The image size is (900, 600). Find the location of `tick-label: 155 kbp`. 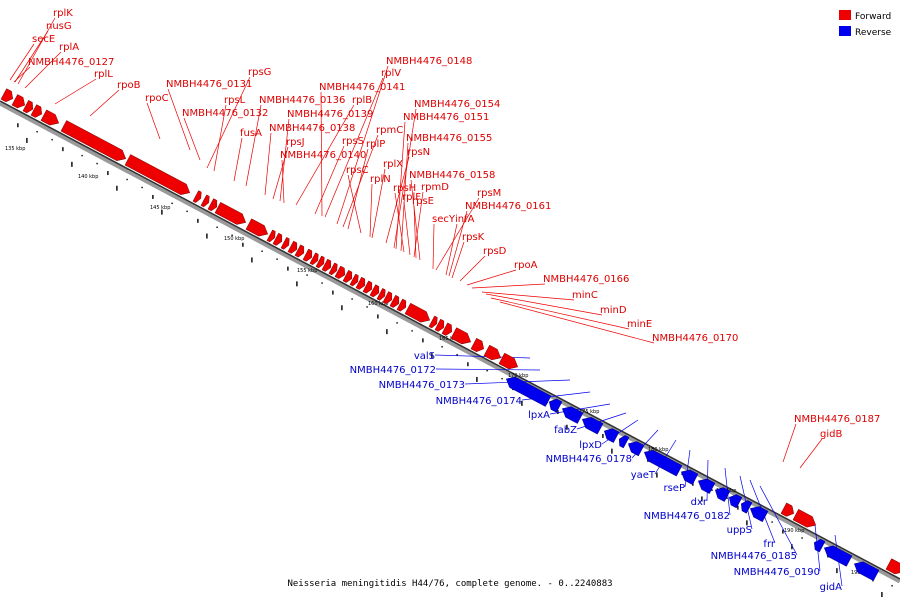

tick-label: 155 kbp is located at coordinates (307, 271).